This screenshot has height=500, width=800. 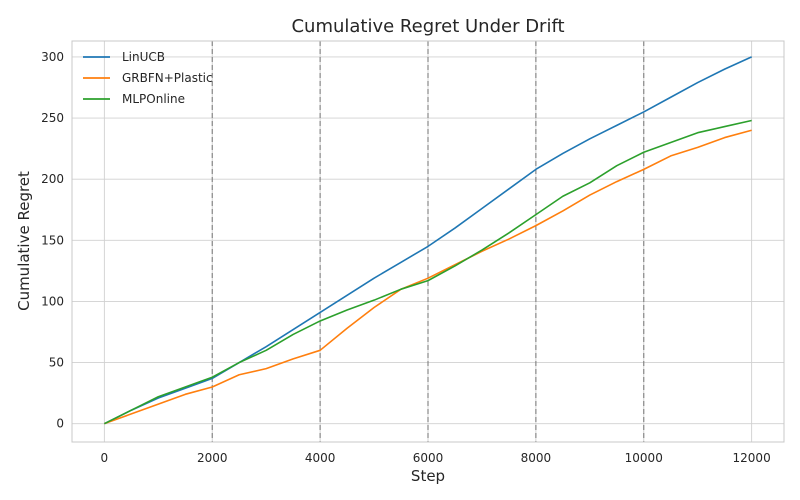 What do you see at coordinates (56, 363) in the screenshot?
I see `y-tick-label: 50` at bounding box center [56, 363].